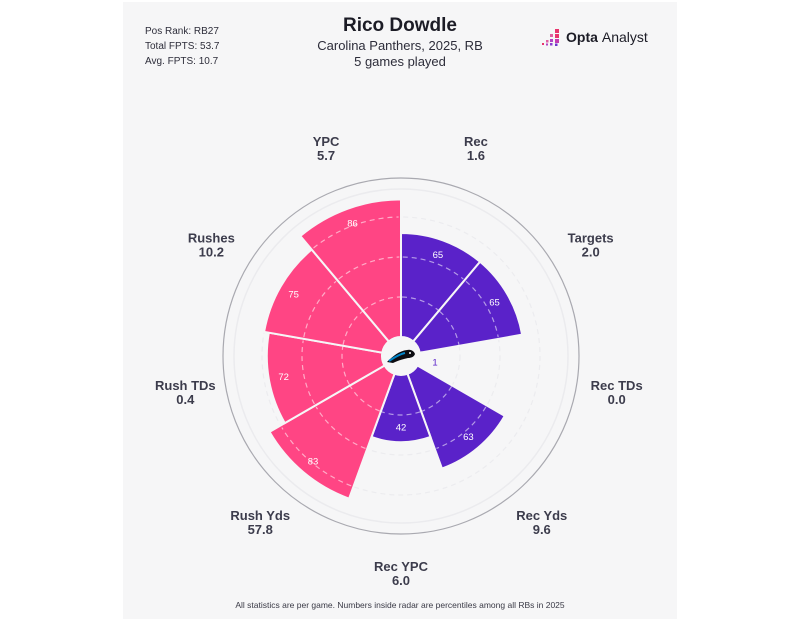 This screenshot has width=800, height=622. Describe the element at coordinates (401, 566) in the screenshot. I see `category-label: Rec YPC` at that location.